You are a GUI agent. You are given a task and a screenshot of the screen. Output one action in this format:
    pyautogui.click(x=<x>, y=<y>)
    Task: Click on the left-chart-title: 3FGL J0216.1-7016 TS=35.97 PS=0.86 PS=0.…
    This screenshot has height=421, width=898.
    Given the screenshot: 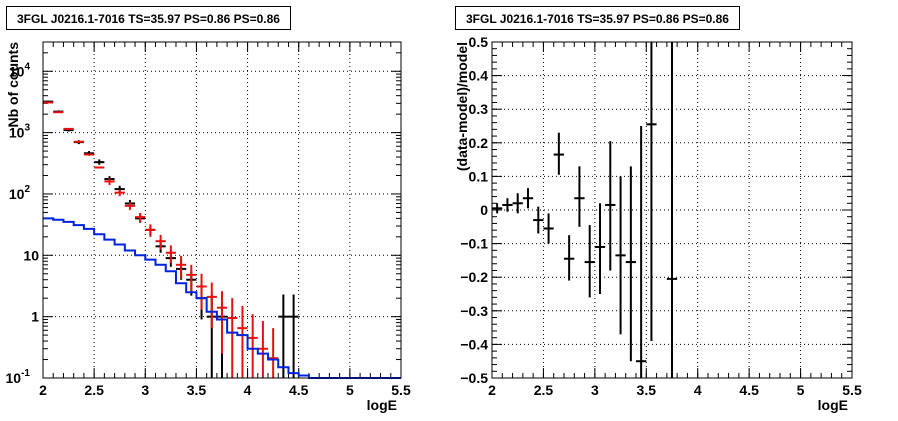 What is the action you would take?
    pyautogui.click(x=148, y=18)
    